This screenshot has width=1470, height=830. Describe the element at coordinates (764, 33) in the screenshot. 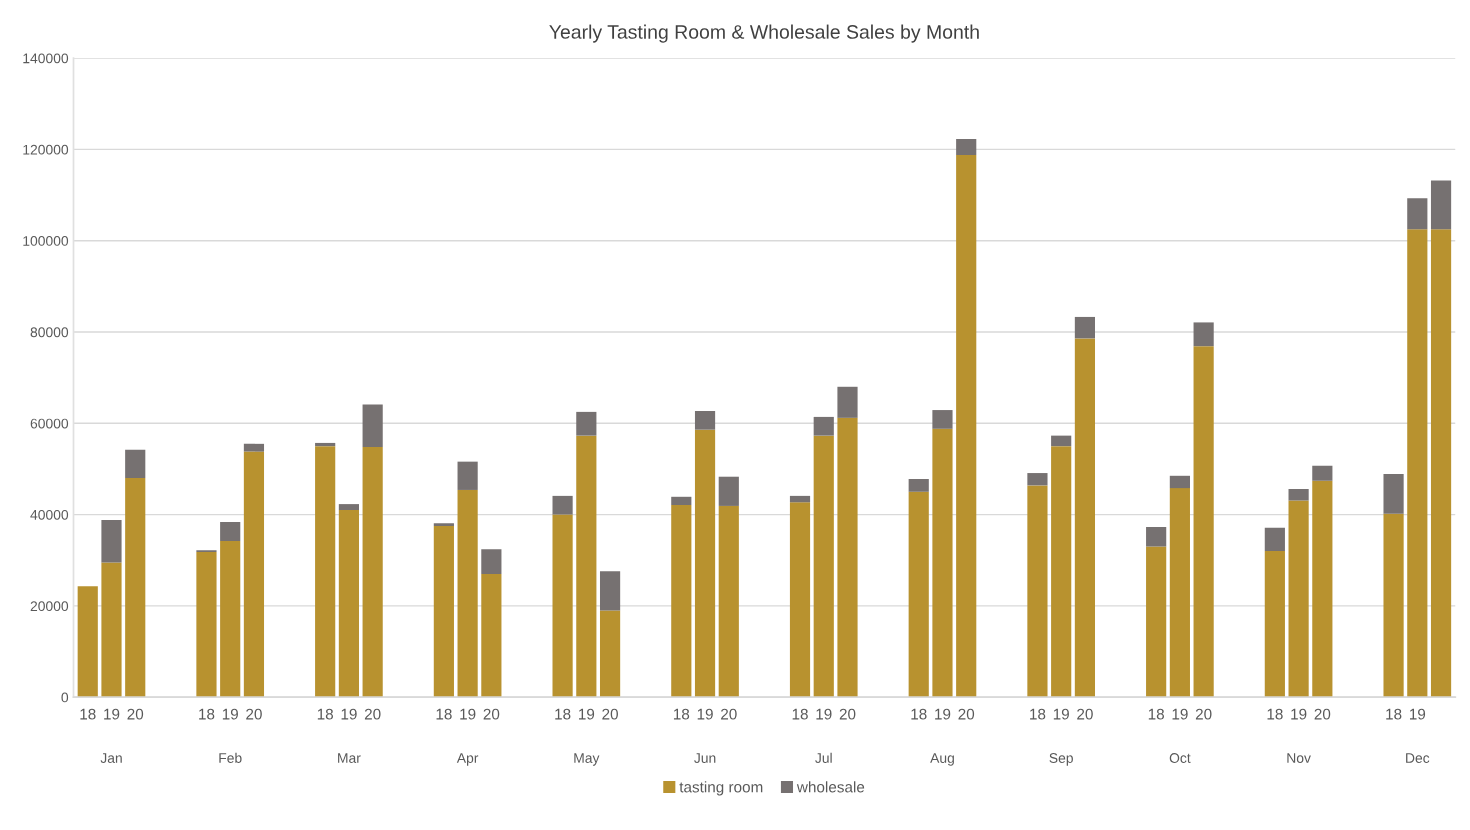

I see `chart-title: Yearly Tasting Room & Wholesale Sales by Month` at that location.